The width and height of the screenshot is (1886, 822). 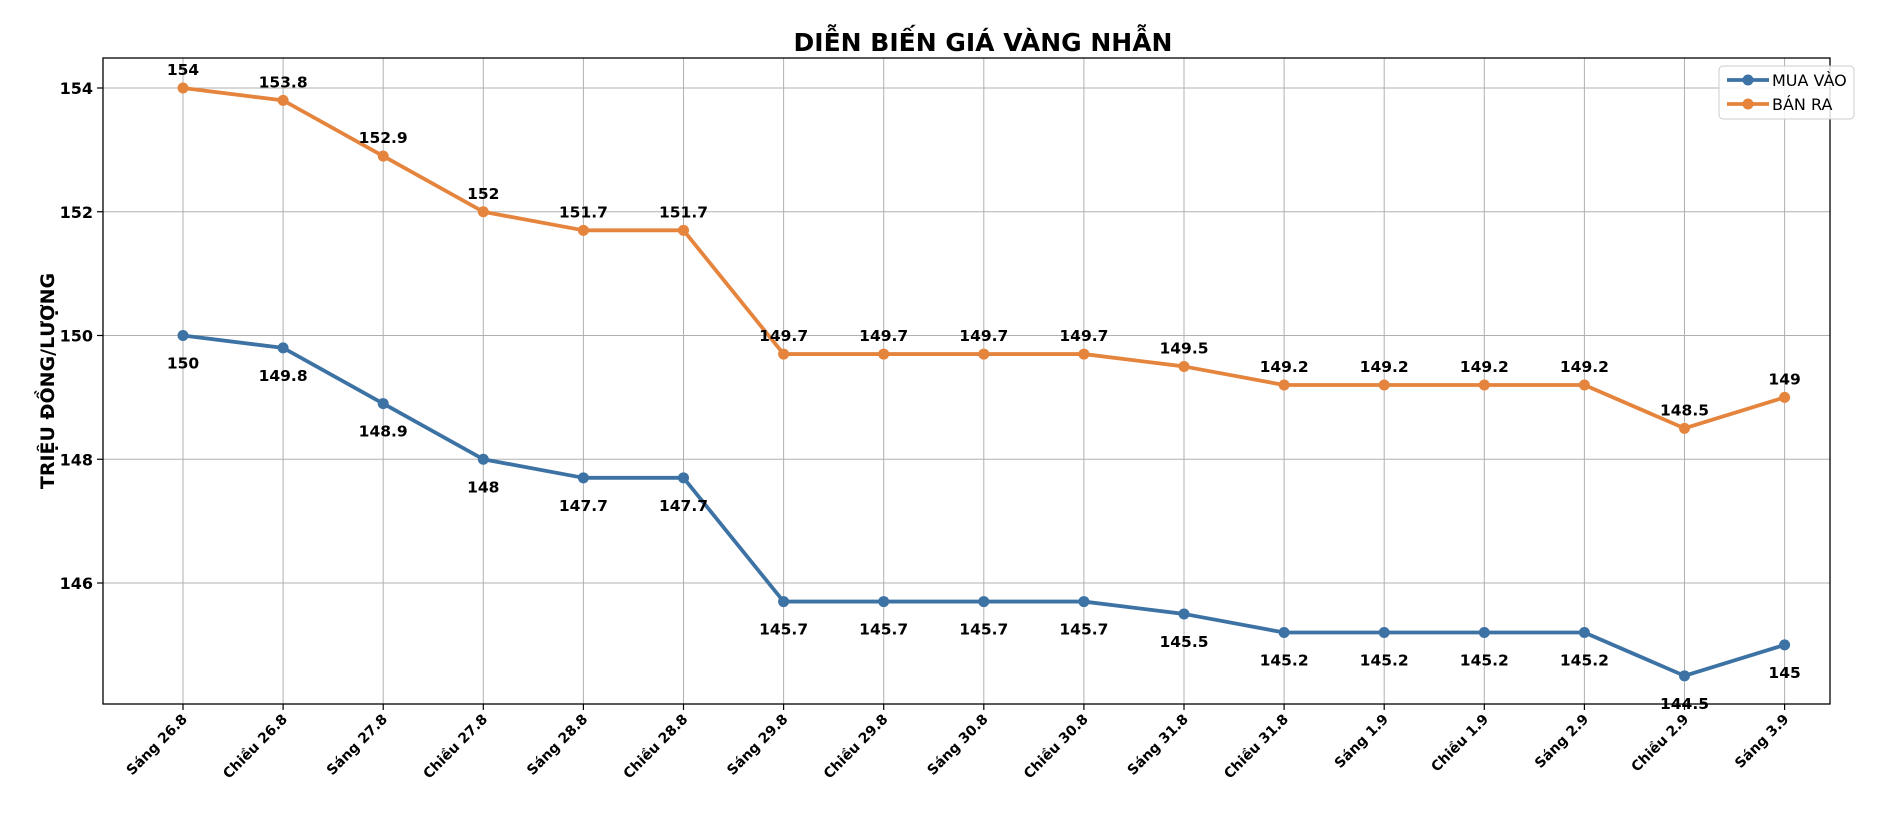 What do you see at coordinates (283, 82) in the screenshot?
I see `data-label: 153.8` at bounding box center [283, 82].